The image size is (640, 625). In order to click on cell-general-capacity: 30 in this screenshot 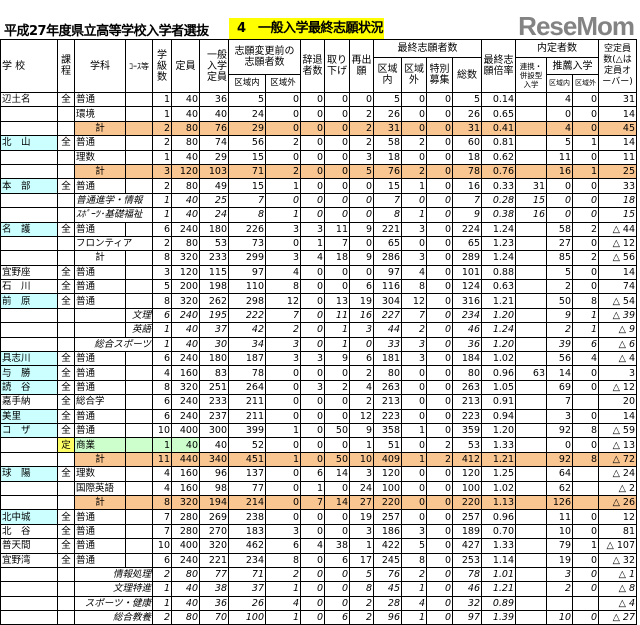, I will do `click(214, 344)`.